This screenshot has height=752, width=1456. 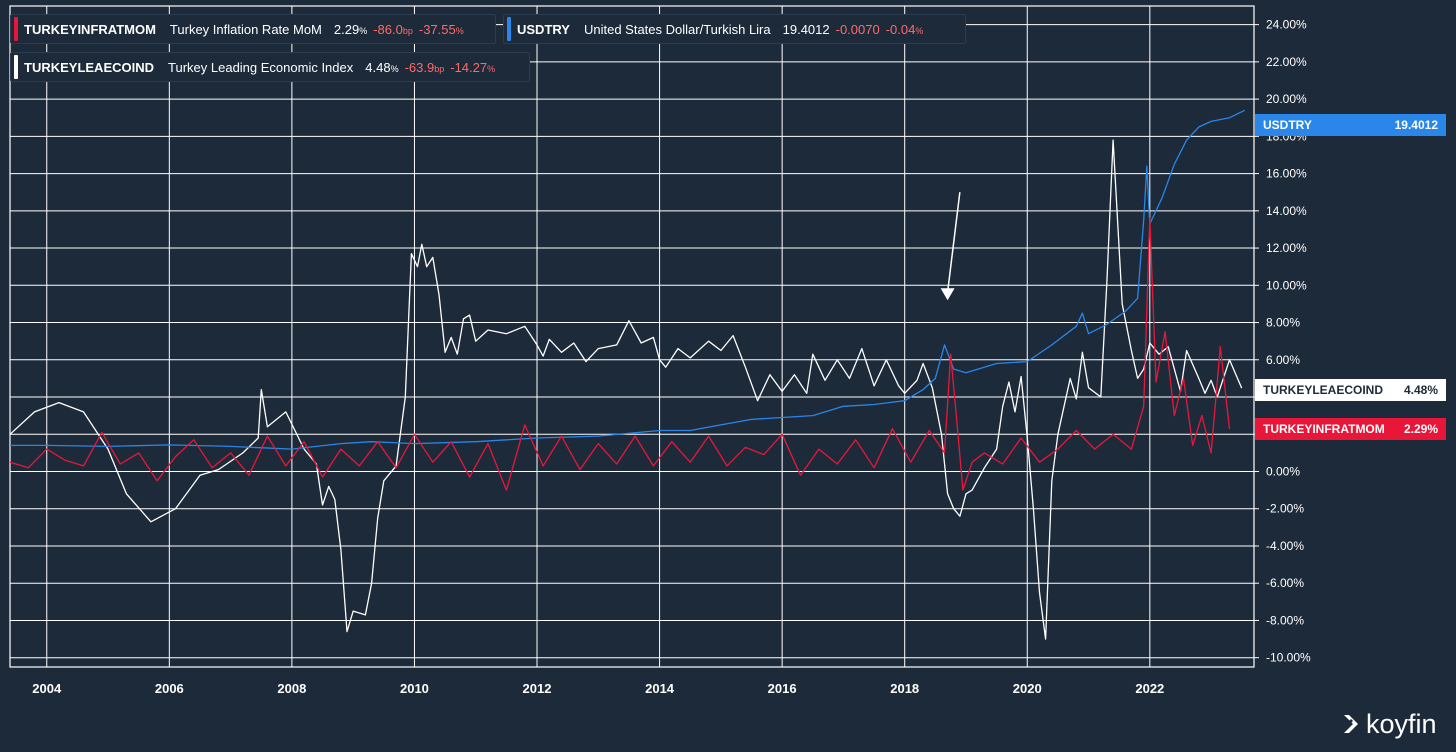 I want to click on legend-value: 2.29%, so click(x=350, y=29).